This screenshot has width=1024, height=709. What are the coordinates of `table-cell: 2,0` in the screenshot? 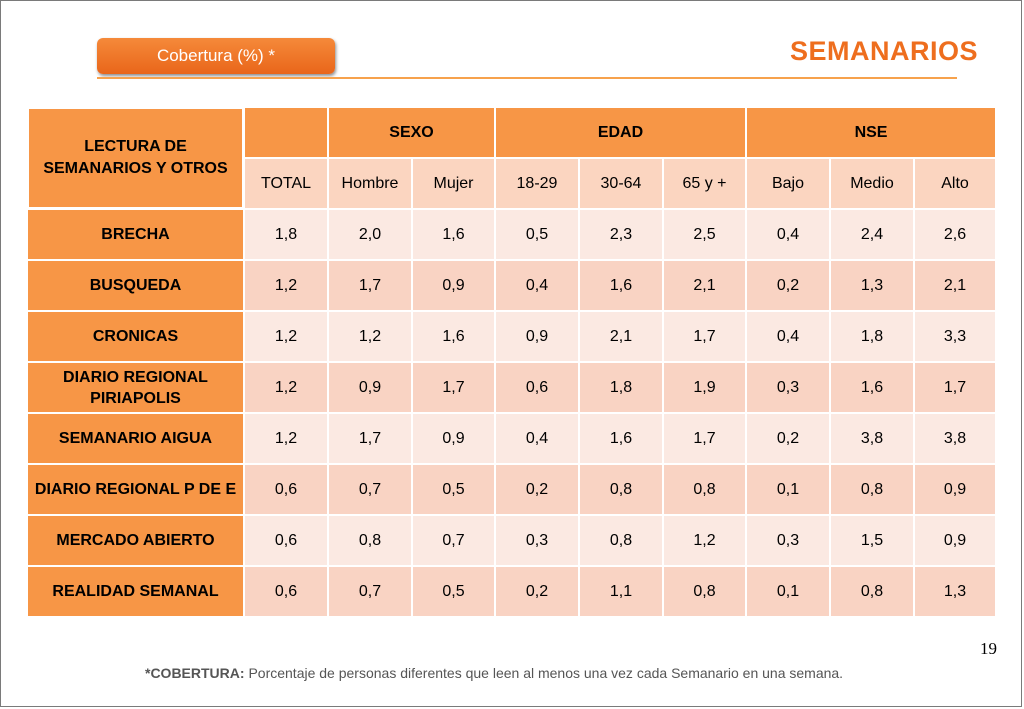 It's located at (371, 235).